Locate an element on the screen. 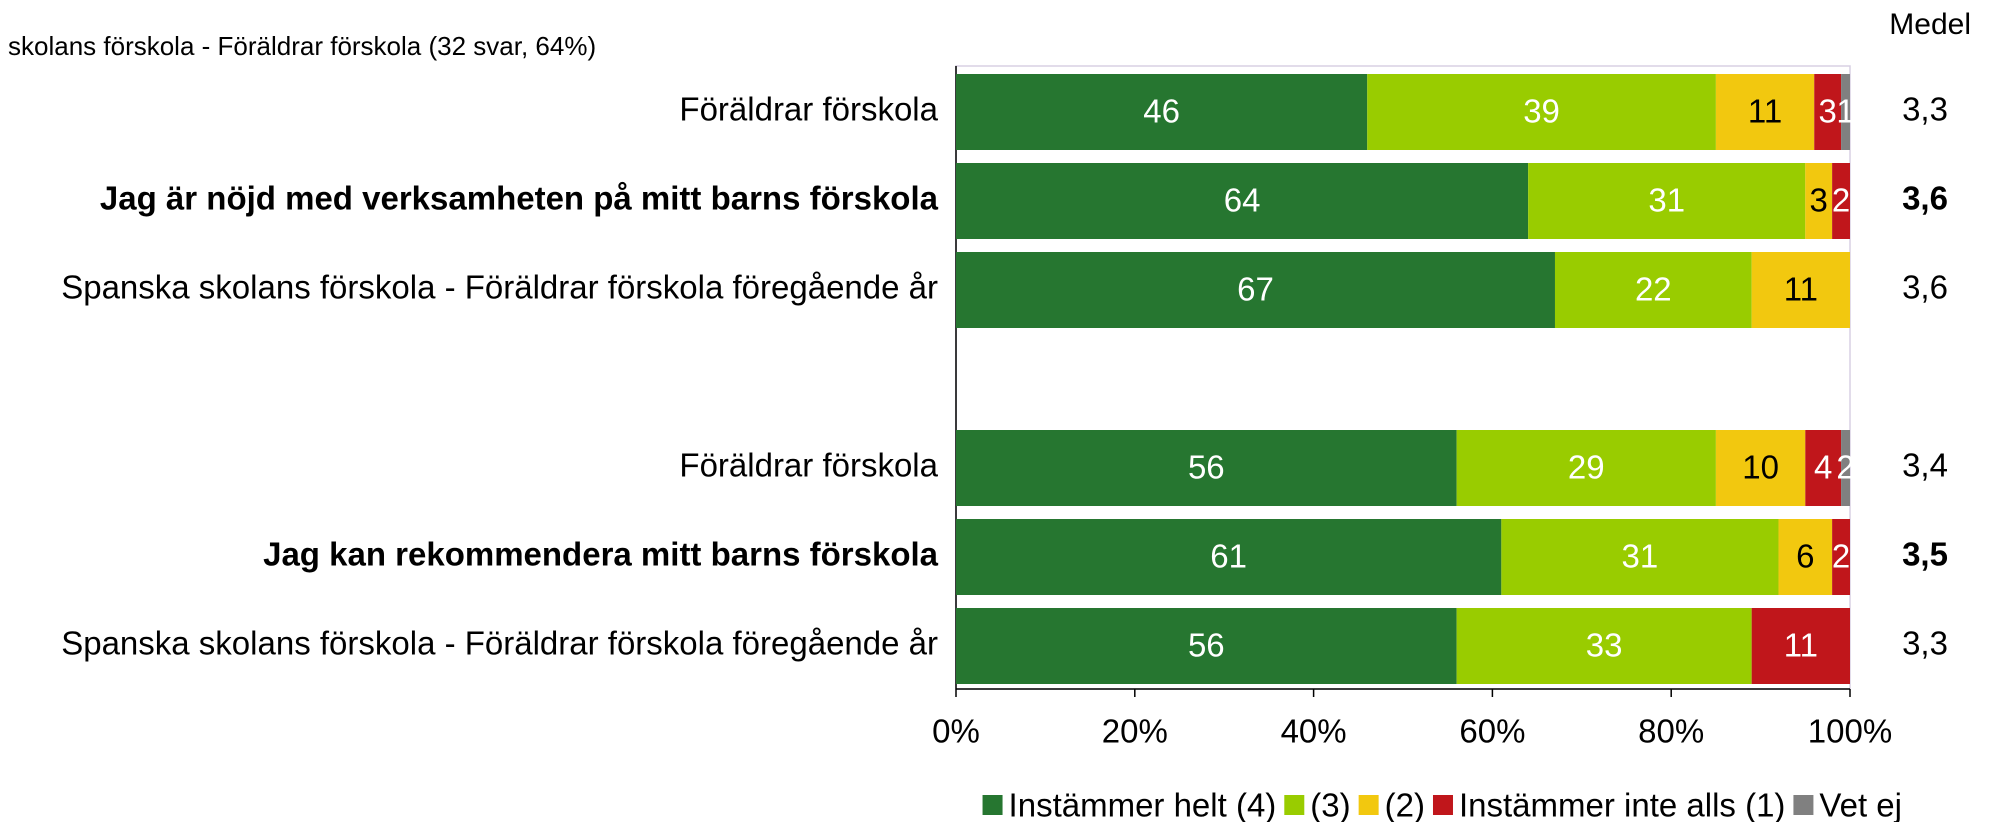 This screenshot has height=822, width=1991. x-tick-label: 0% is located at coordinates (956, 731).